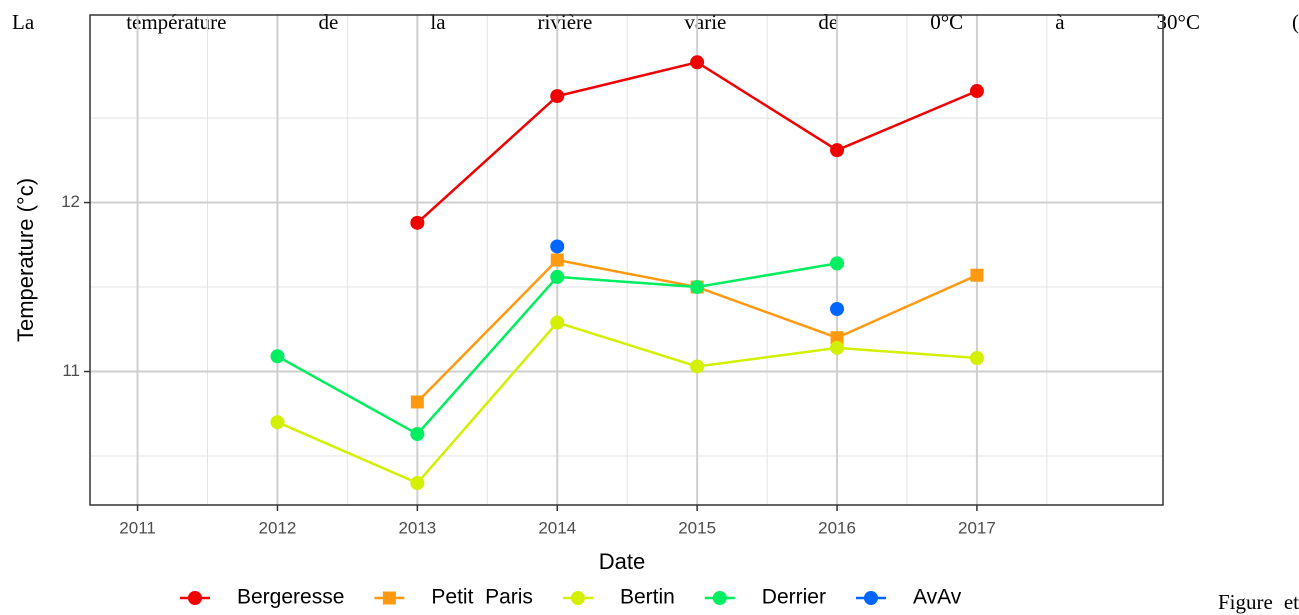 The height and width of the screenshot is (615, 1299). I want to click on legend-item: Derrier, so click(765, 597).